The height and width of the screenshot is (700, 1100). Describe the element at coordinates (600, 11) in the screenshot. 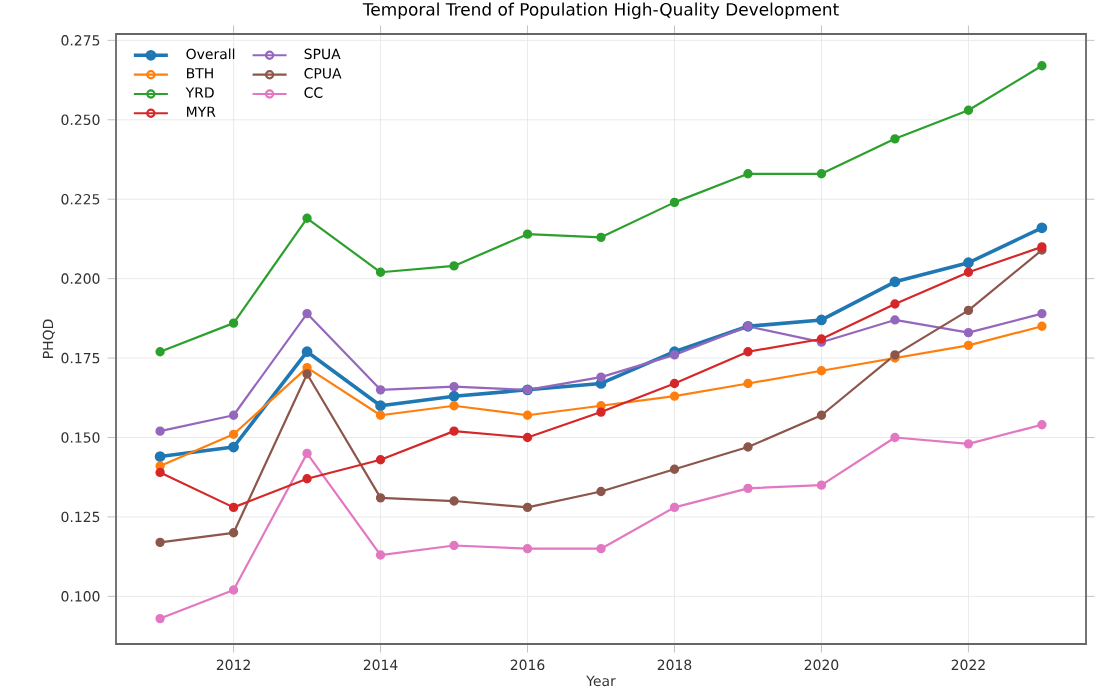

I see `chart-title: Temporal Trend of Population High-Quality Development` at that location.